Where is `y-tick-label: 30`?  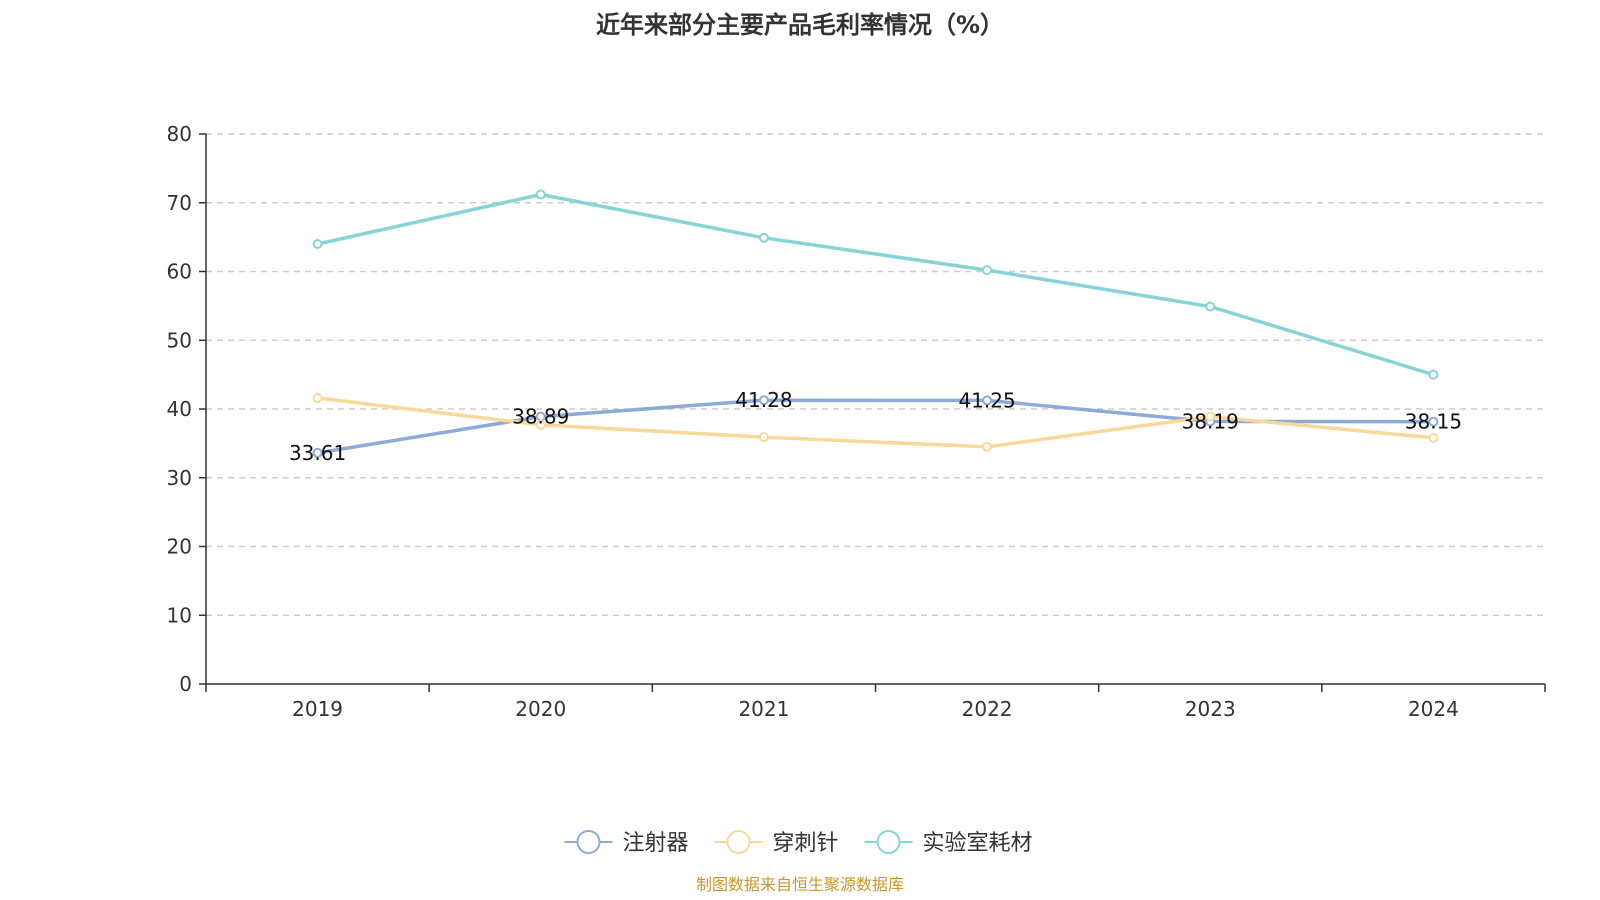 y-tick-label: 30 is located at coordinates (179, 478).